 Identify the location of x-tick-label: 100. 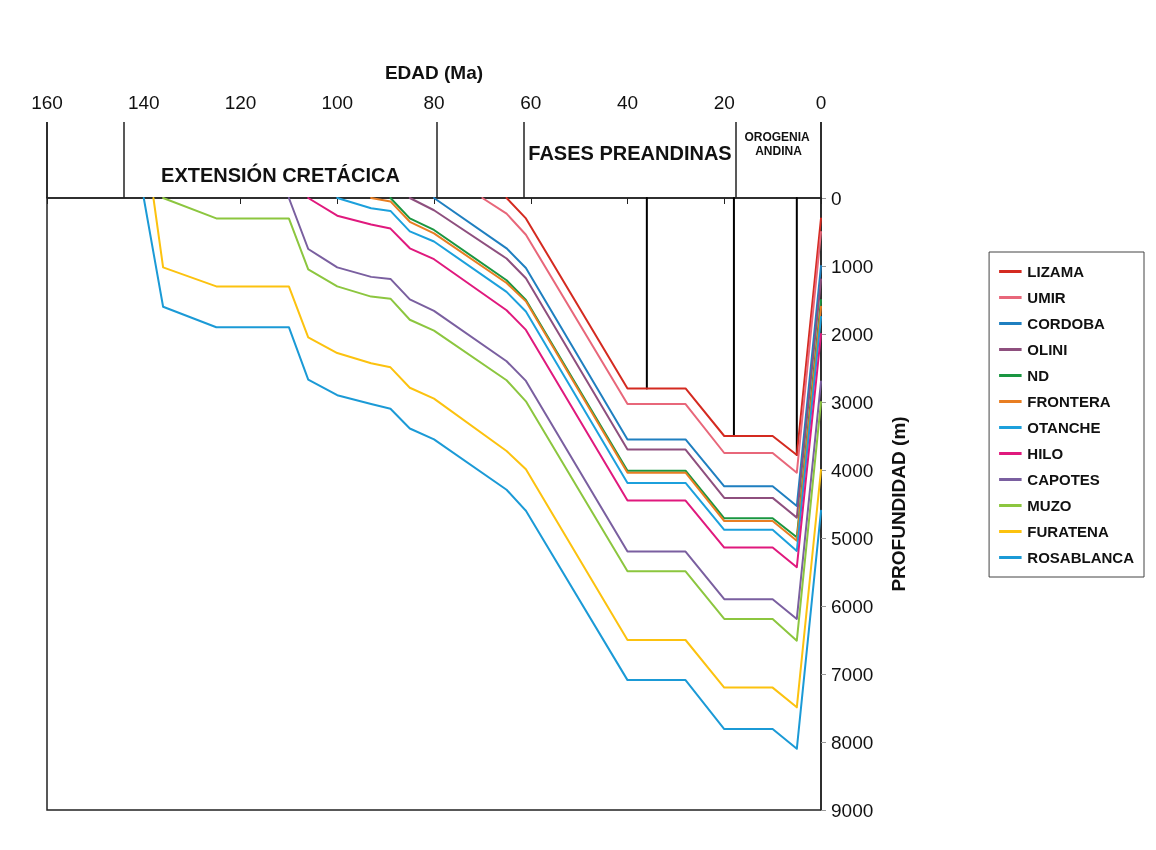
(337, 102).